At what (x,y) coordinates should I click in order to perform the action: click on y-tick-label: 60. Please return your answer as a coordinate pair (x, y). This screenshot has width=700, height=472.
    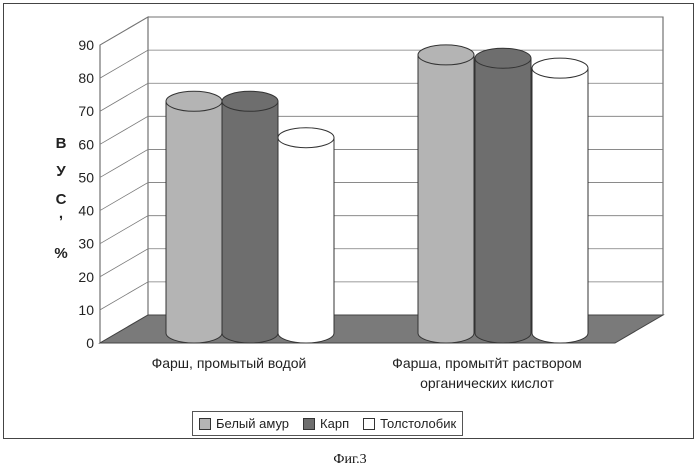
    Looking at the image, I should click on (86, 144).